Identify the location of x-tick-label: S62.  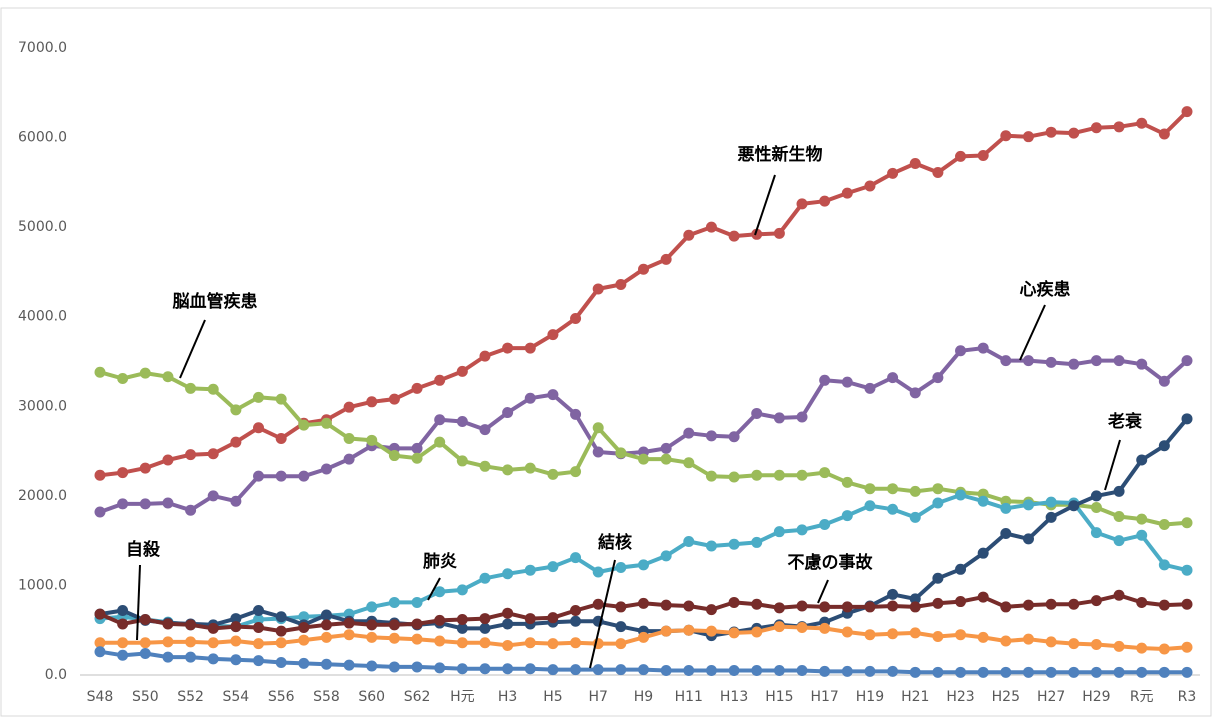
(417, 697).